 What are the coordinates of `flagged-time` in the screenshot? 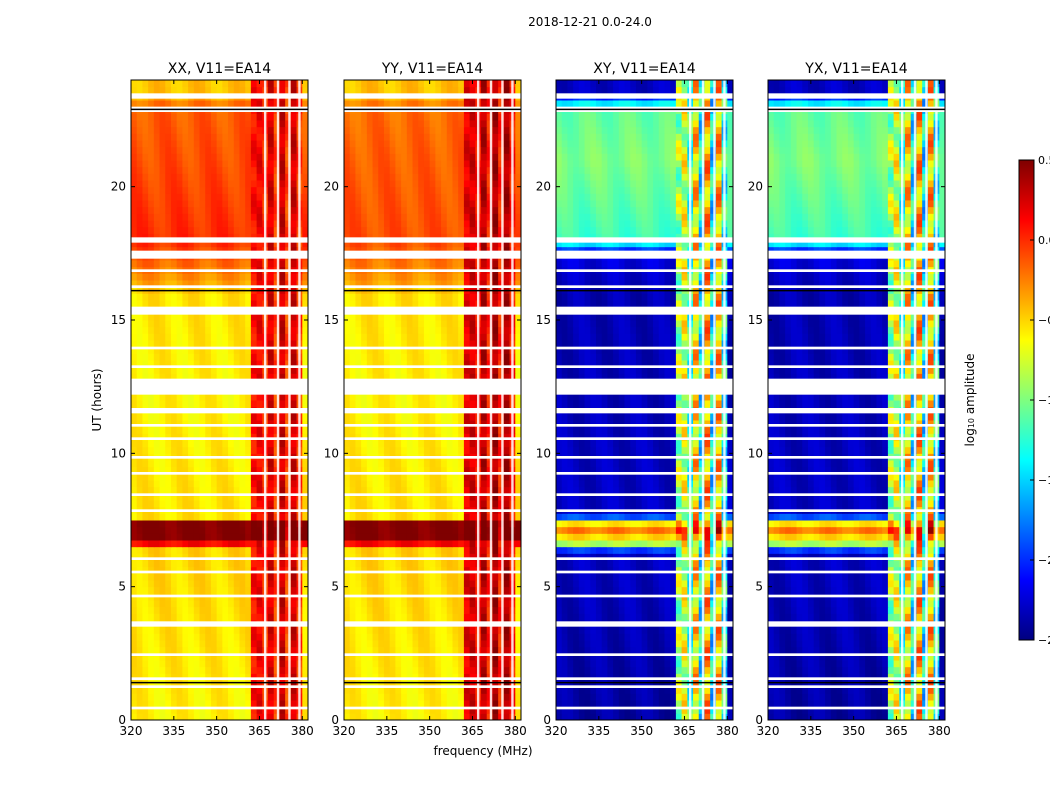 It's located at (219, 438).